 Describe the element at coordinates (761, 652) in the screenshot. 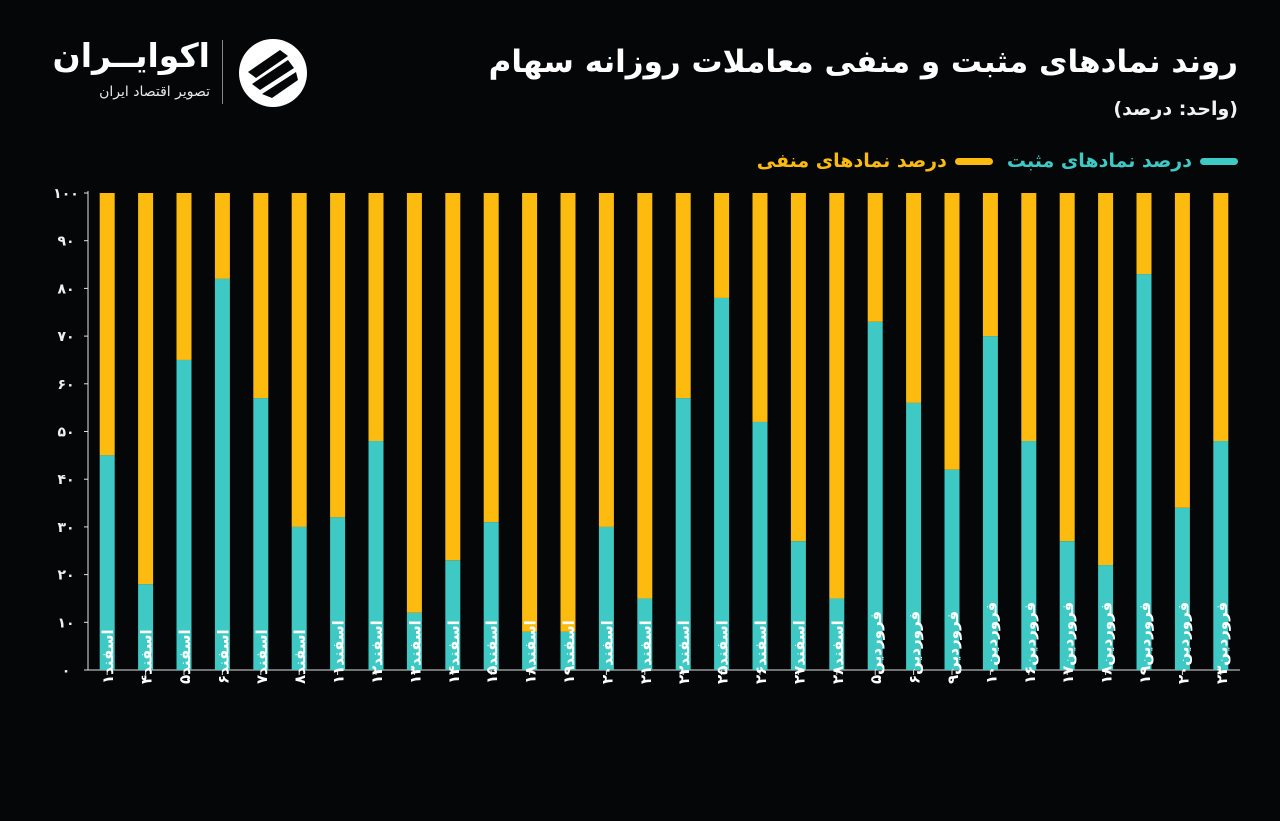

I see `x-tick-label: اسفند۲۶` at that location.